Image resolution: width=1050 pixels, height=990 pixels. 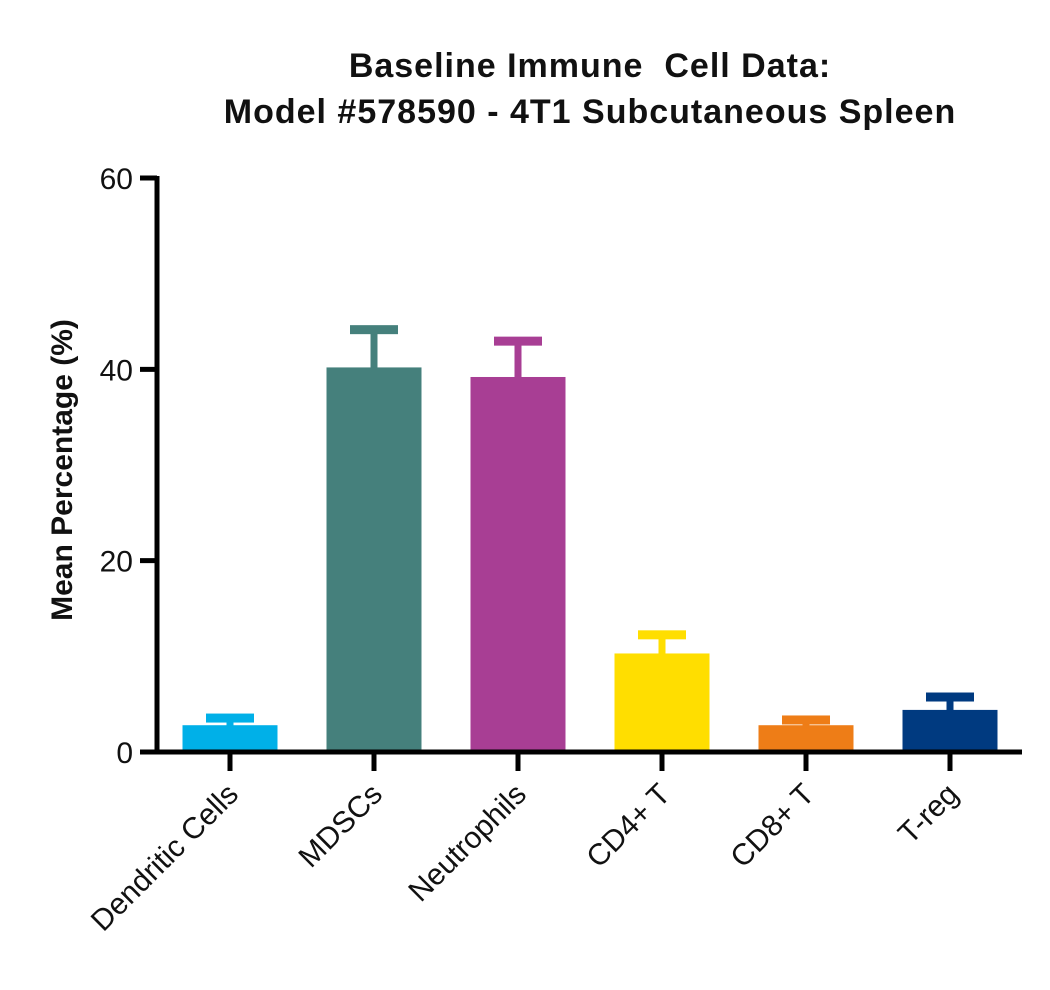 I want to click on y-axis-label: Mean Percentage (%), so click(x=62, y=470).